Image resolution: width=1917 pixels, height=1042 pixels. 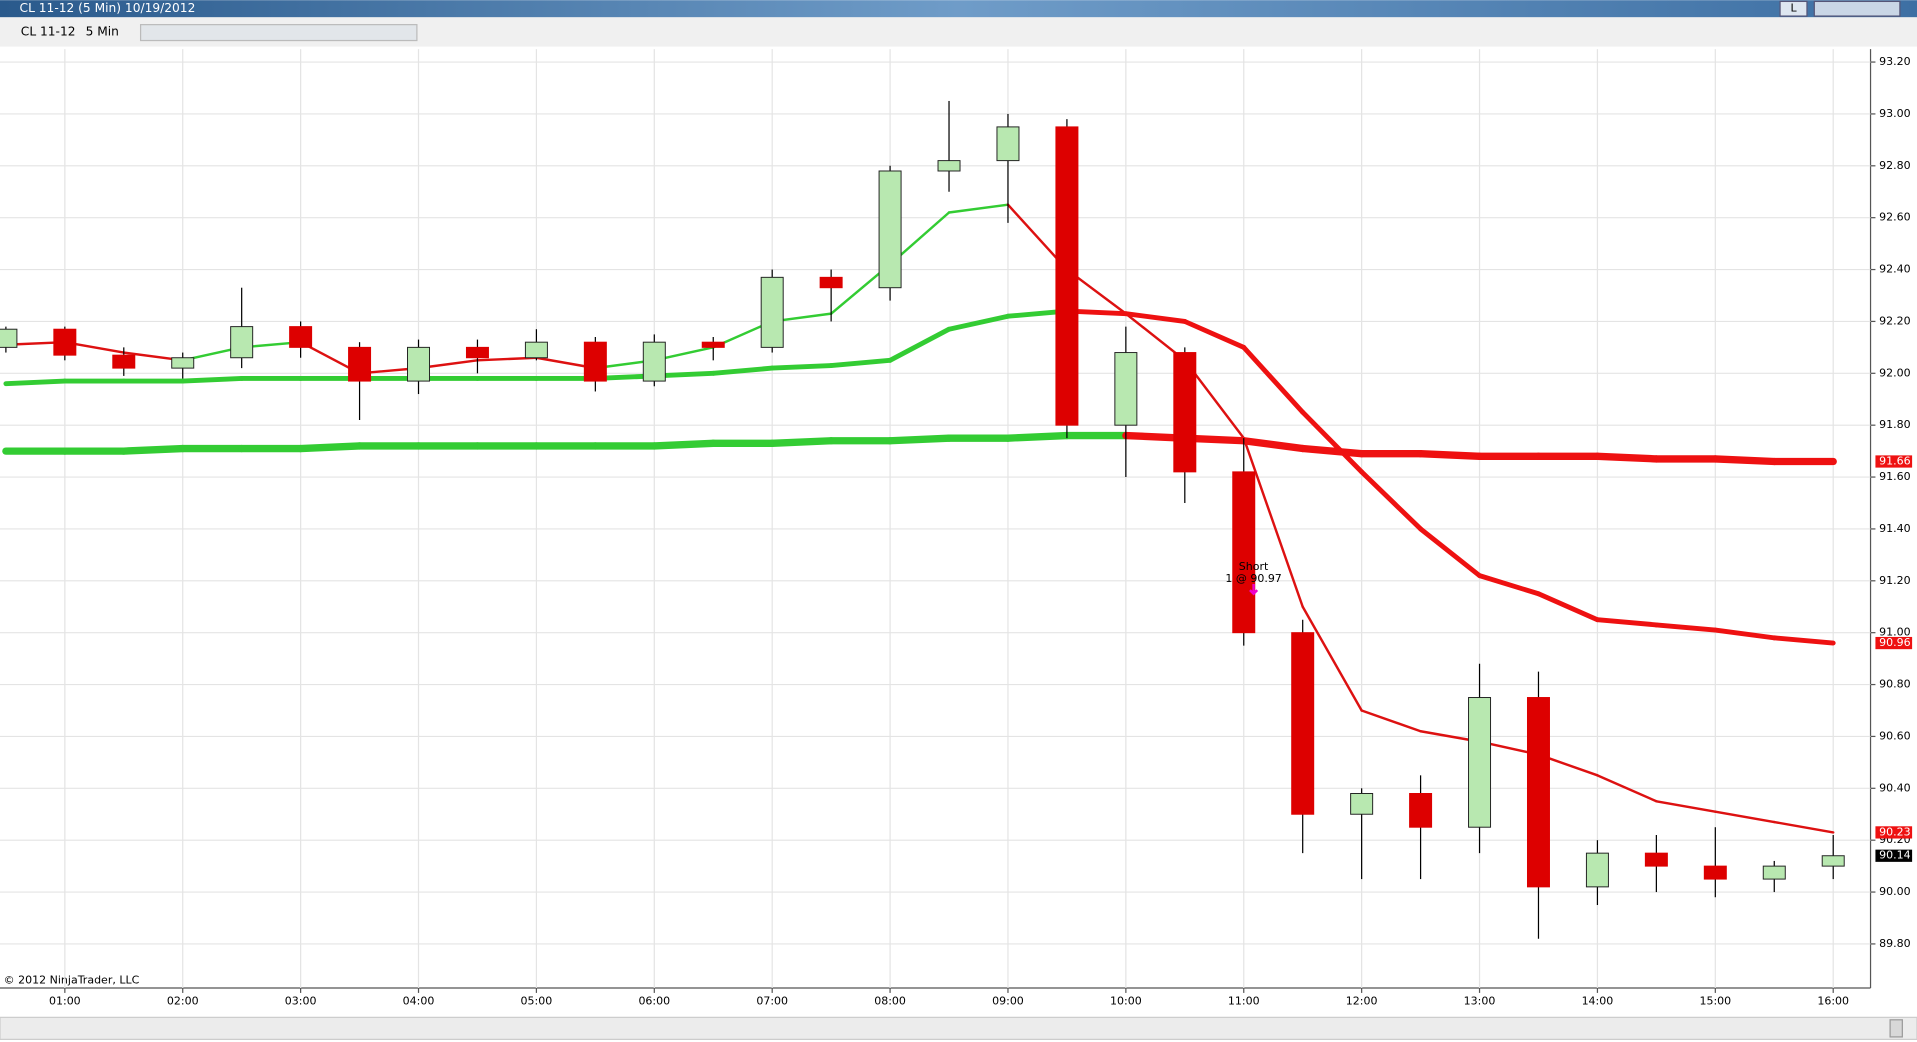 I want to click on y-tick-label: 90.00, so click(x=1895, y=891).